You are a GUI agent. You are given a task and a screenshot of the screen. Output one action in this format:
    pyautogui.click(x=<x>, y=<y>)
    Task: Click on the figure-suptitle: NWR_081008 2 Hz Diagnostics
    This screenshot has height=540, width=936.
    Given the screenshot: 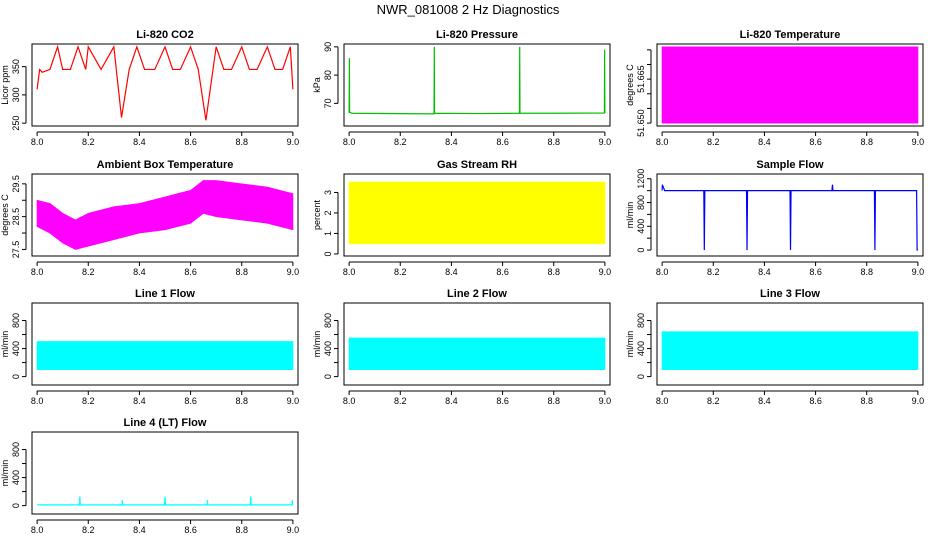 What is the action you would take?
    pyautogui.click(x=468, y=9)
    